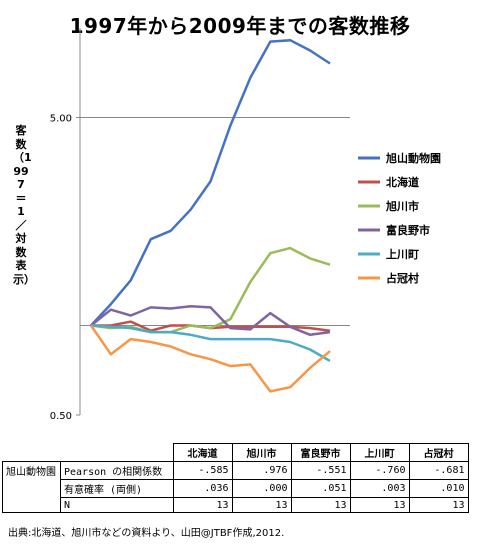  I want to click on y-tick-label: 5.00, so click(61, 119).